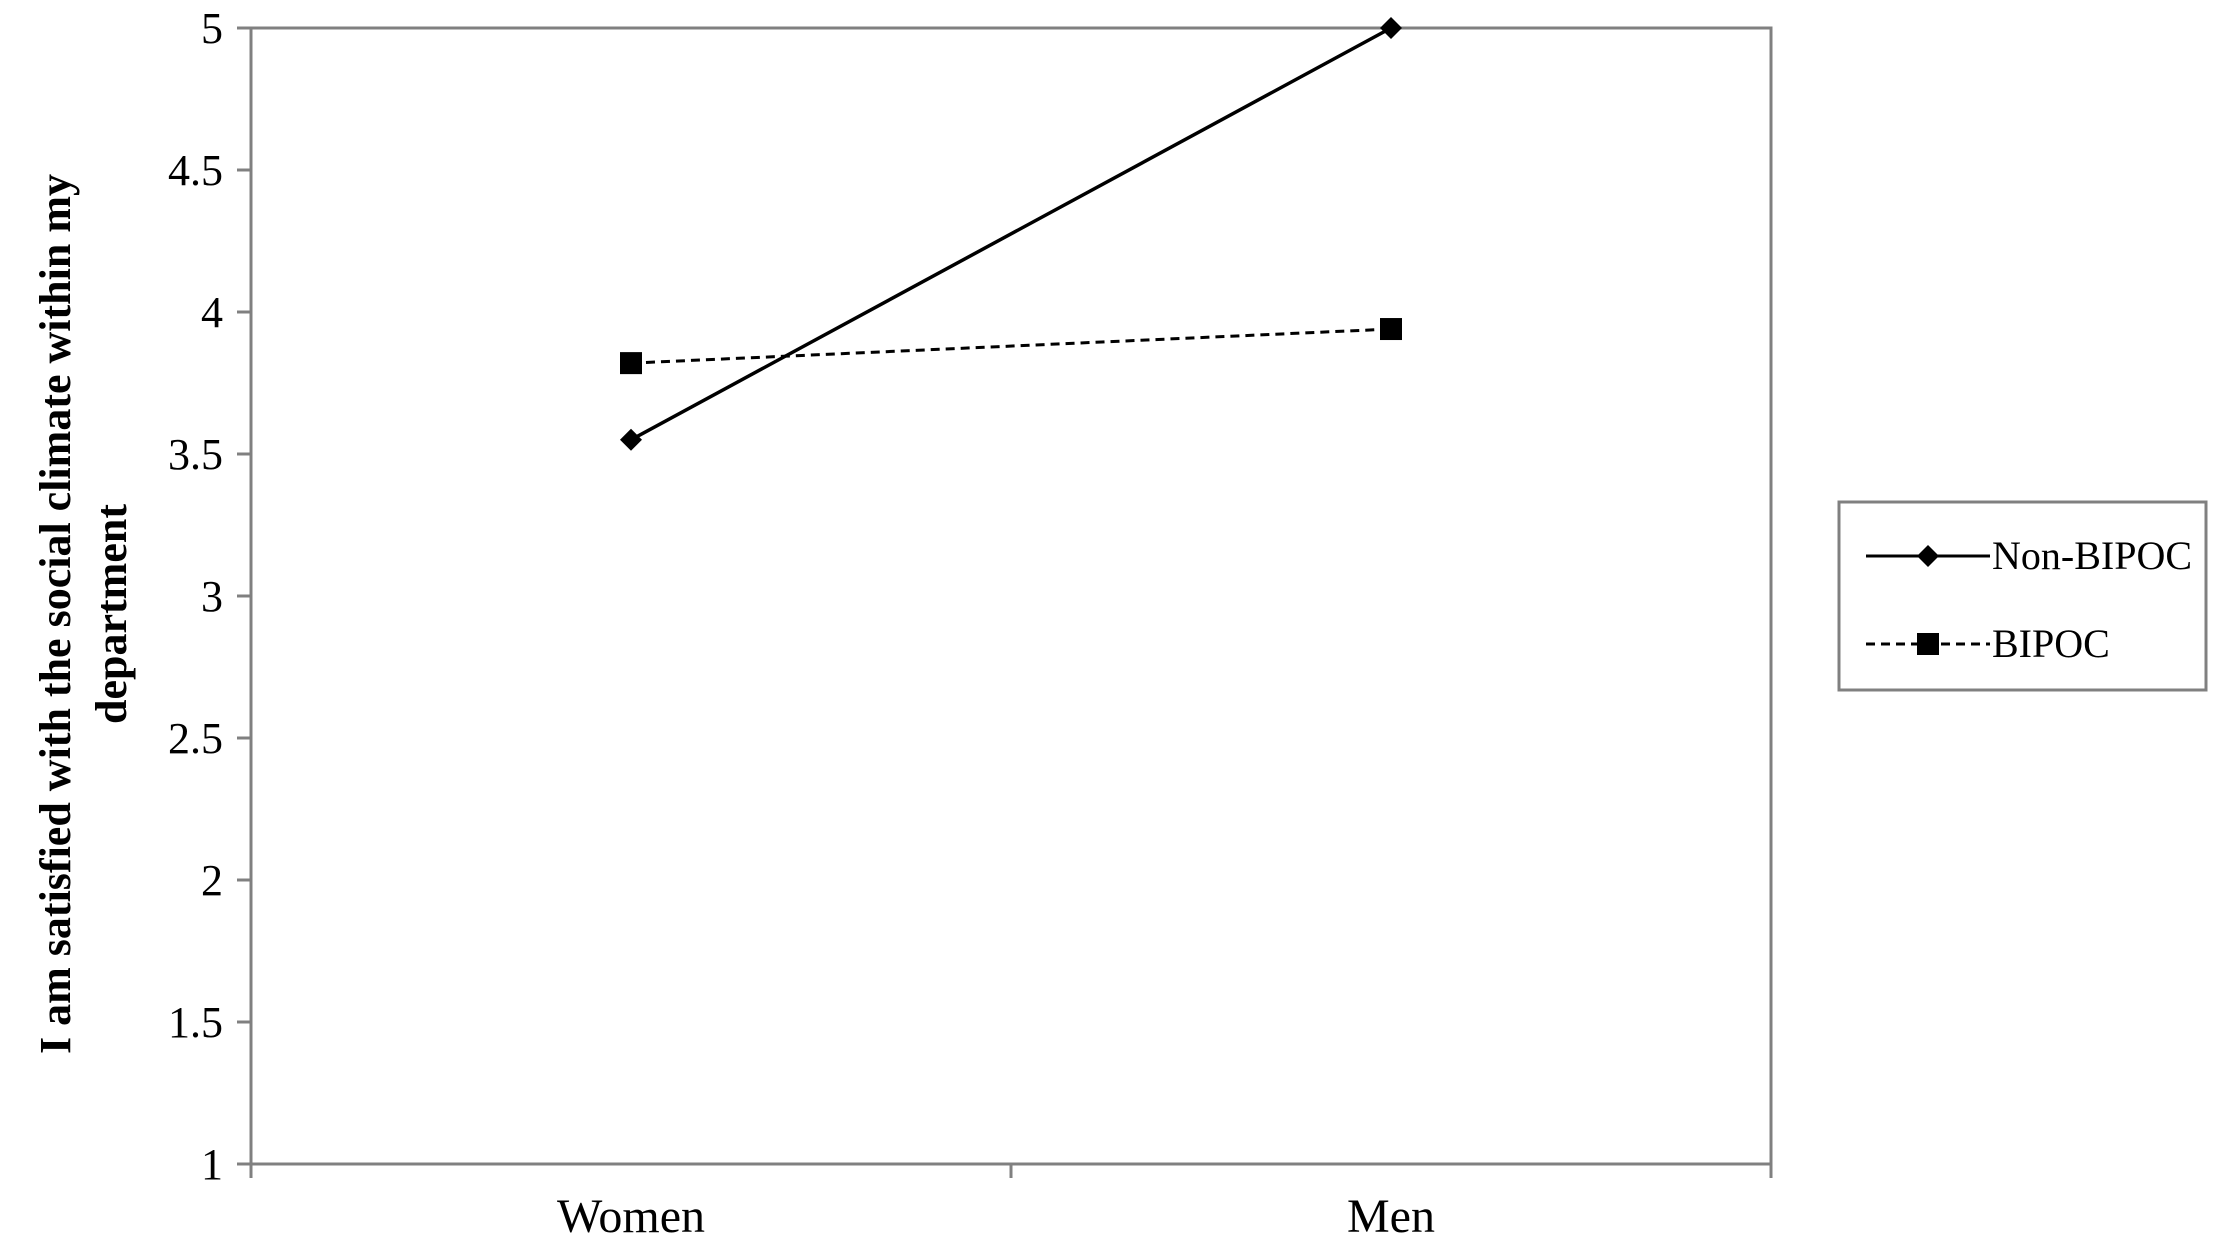 The height and width of the screenshot is (1248, 2217). I want to click on y-tick-label: 1, so click(212, 1164).